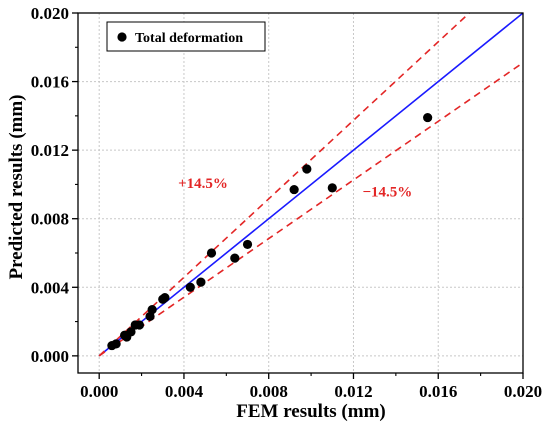 This screenshot has width=550, height=435. Describe the element at coordinates (184, 391) in the screenshot. I see `x-tick-label: 0.004` at that location.